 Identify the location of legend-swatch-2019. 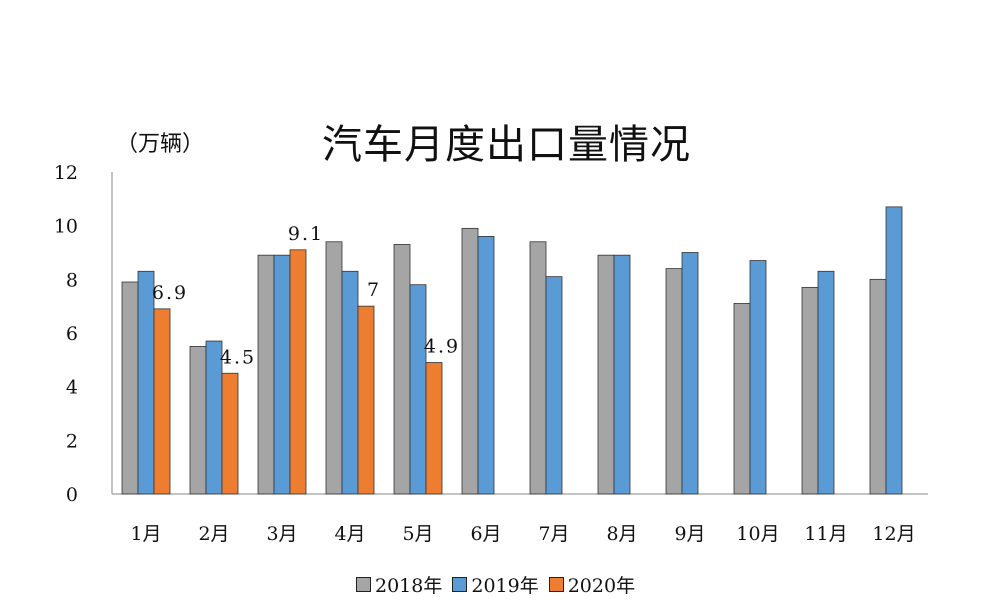
(460, 584).